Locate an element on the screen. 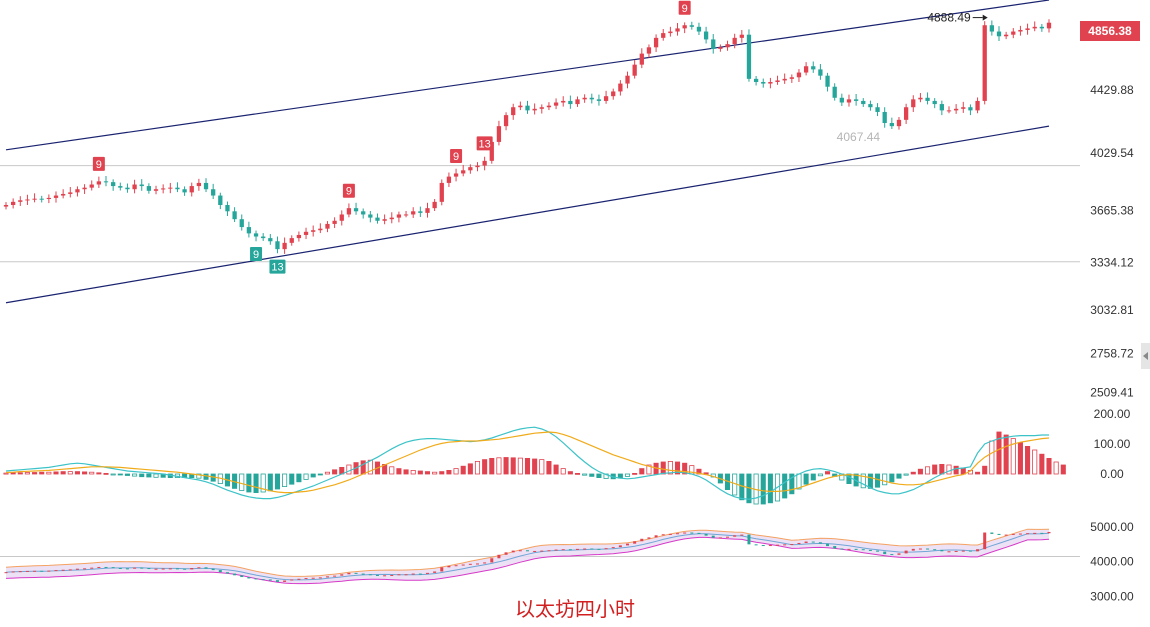 The height and width of the screenshot is (627, 1150). macd-dea-line is located at coordinates (527, 462).